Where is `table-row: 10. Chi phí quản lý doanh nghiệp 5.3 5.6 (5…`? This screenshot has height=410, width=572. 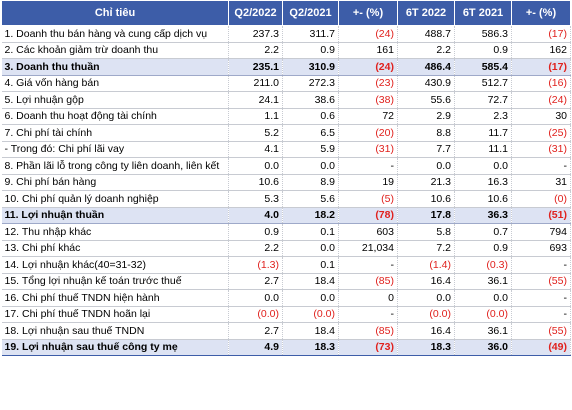
table-row: 10. Chi phí quản lý doanh nghiệp 5.3 5.6 (5… is located at coordinates (286, 199).